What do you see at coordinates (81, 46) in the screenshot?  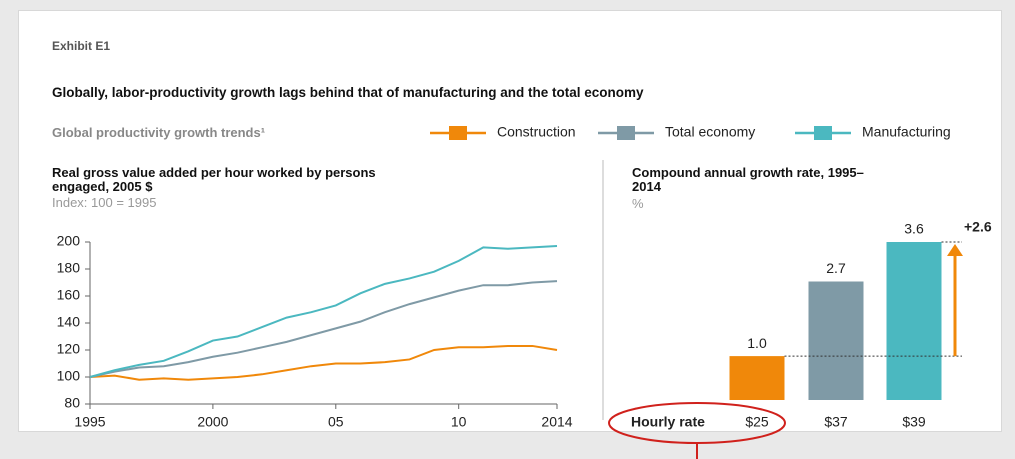 I see `exhibit-label: Exhibit E1` at bounding box center [81, 46].